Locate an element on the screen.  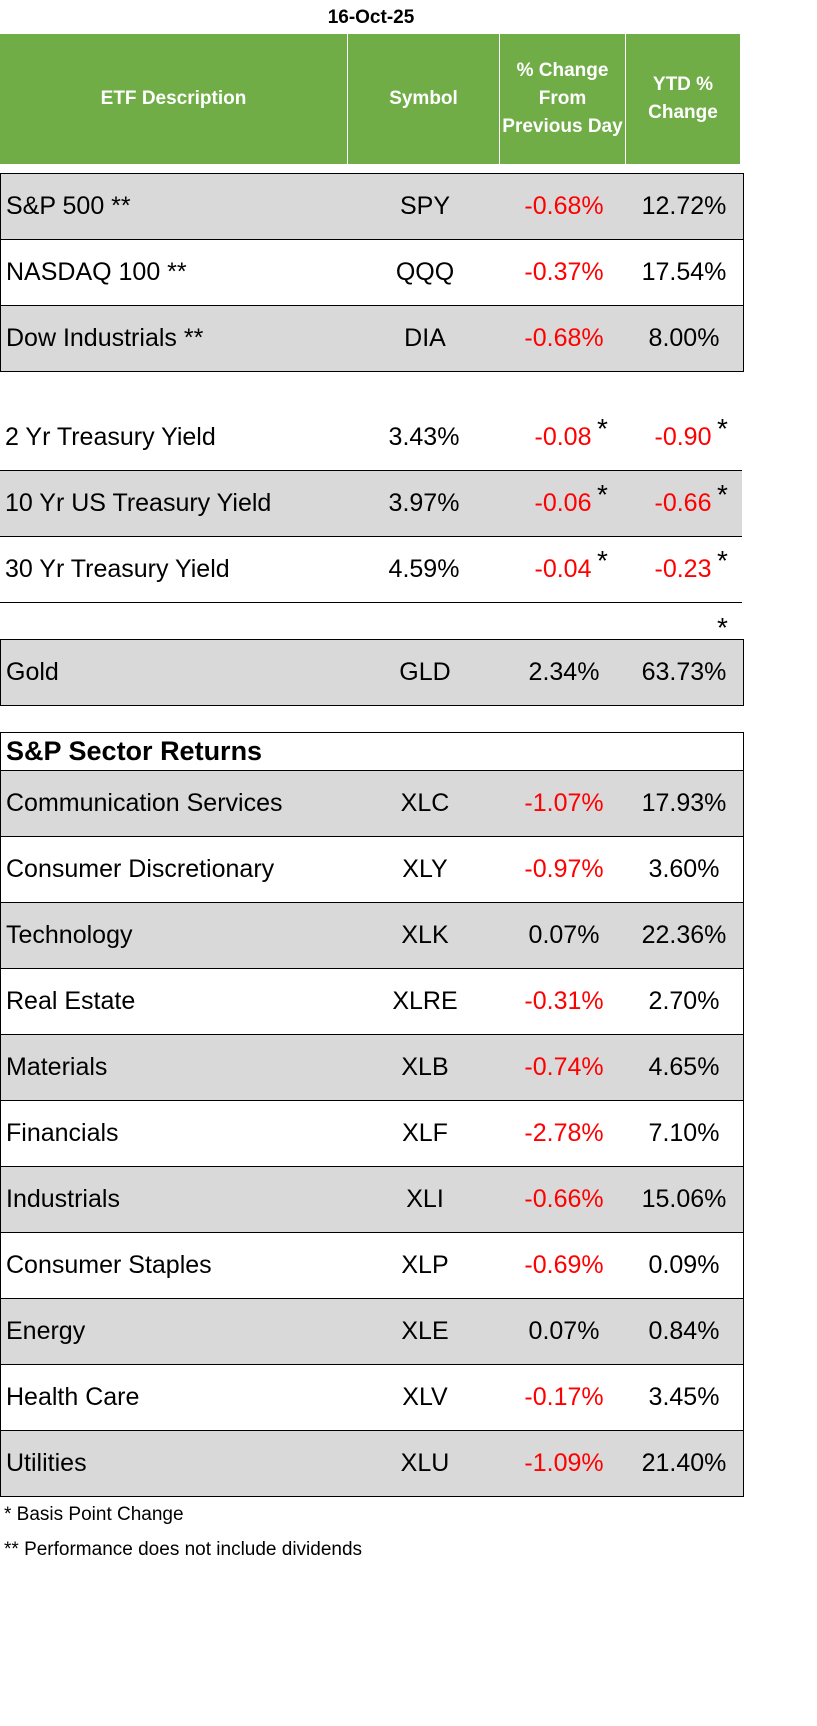
row-symbol: SPY is located at coordinates (425, 206).